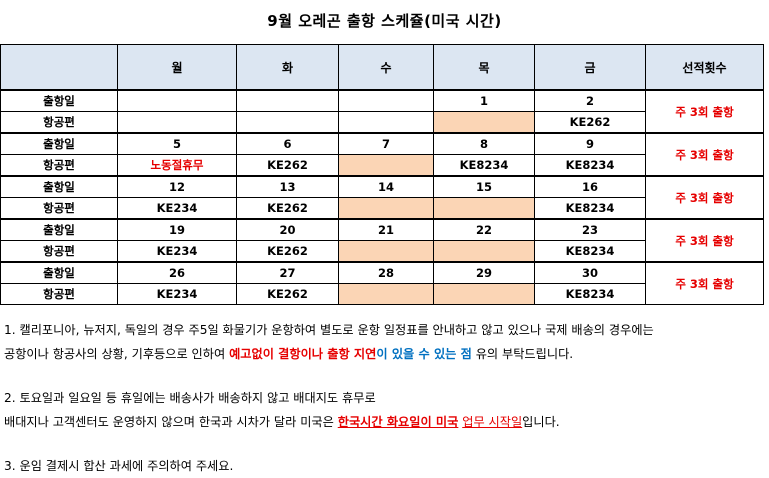 The height and width of the screenshot is (478, 769). I want to click on table-row: 항공편 KE262, so click(382, 122).